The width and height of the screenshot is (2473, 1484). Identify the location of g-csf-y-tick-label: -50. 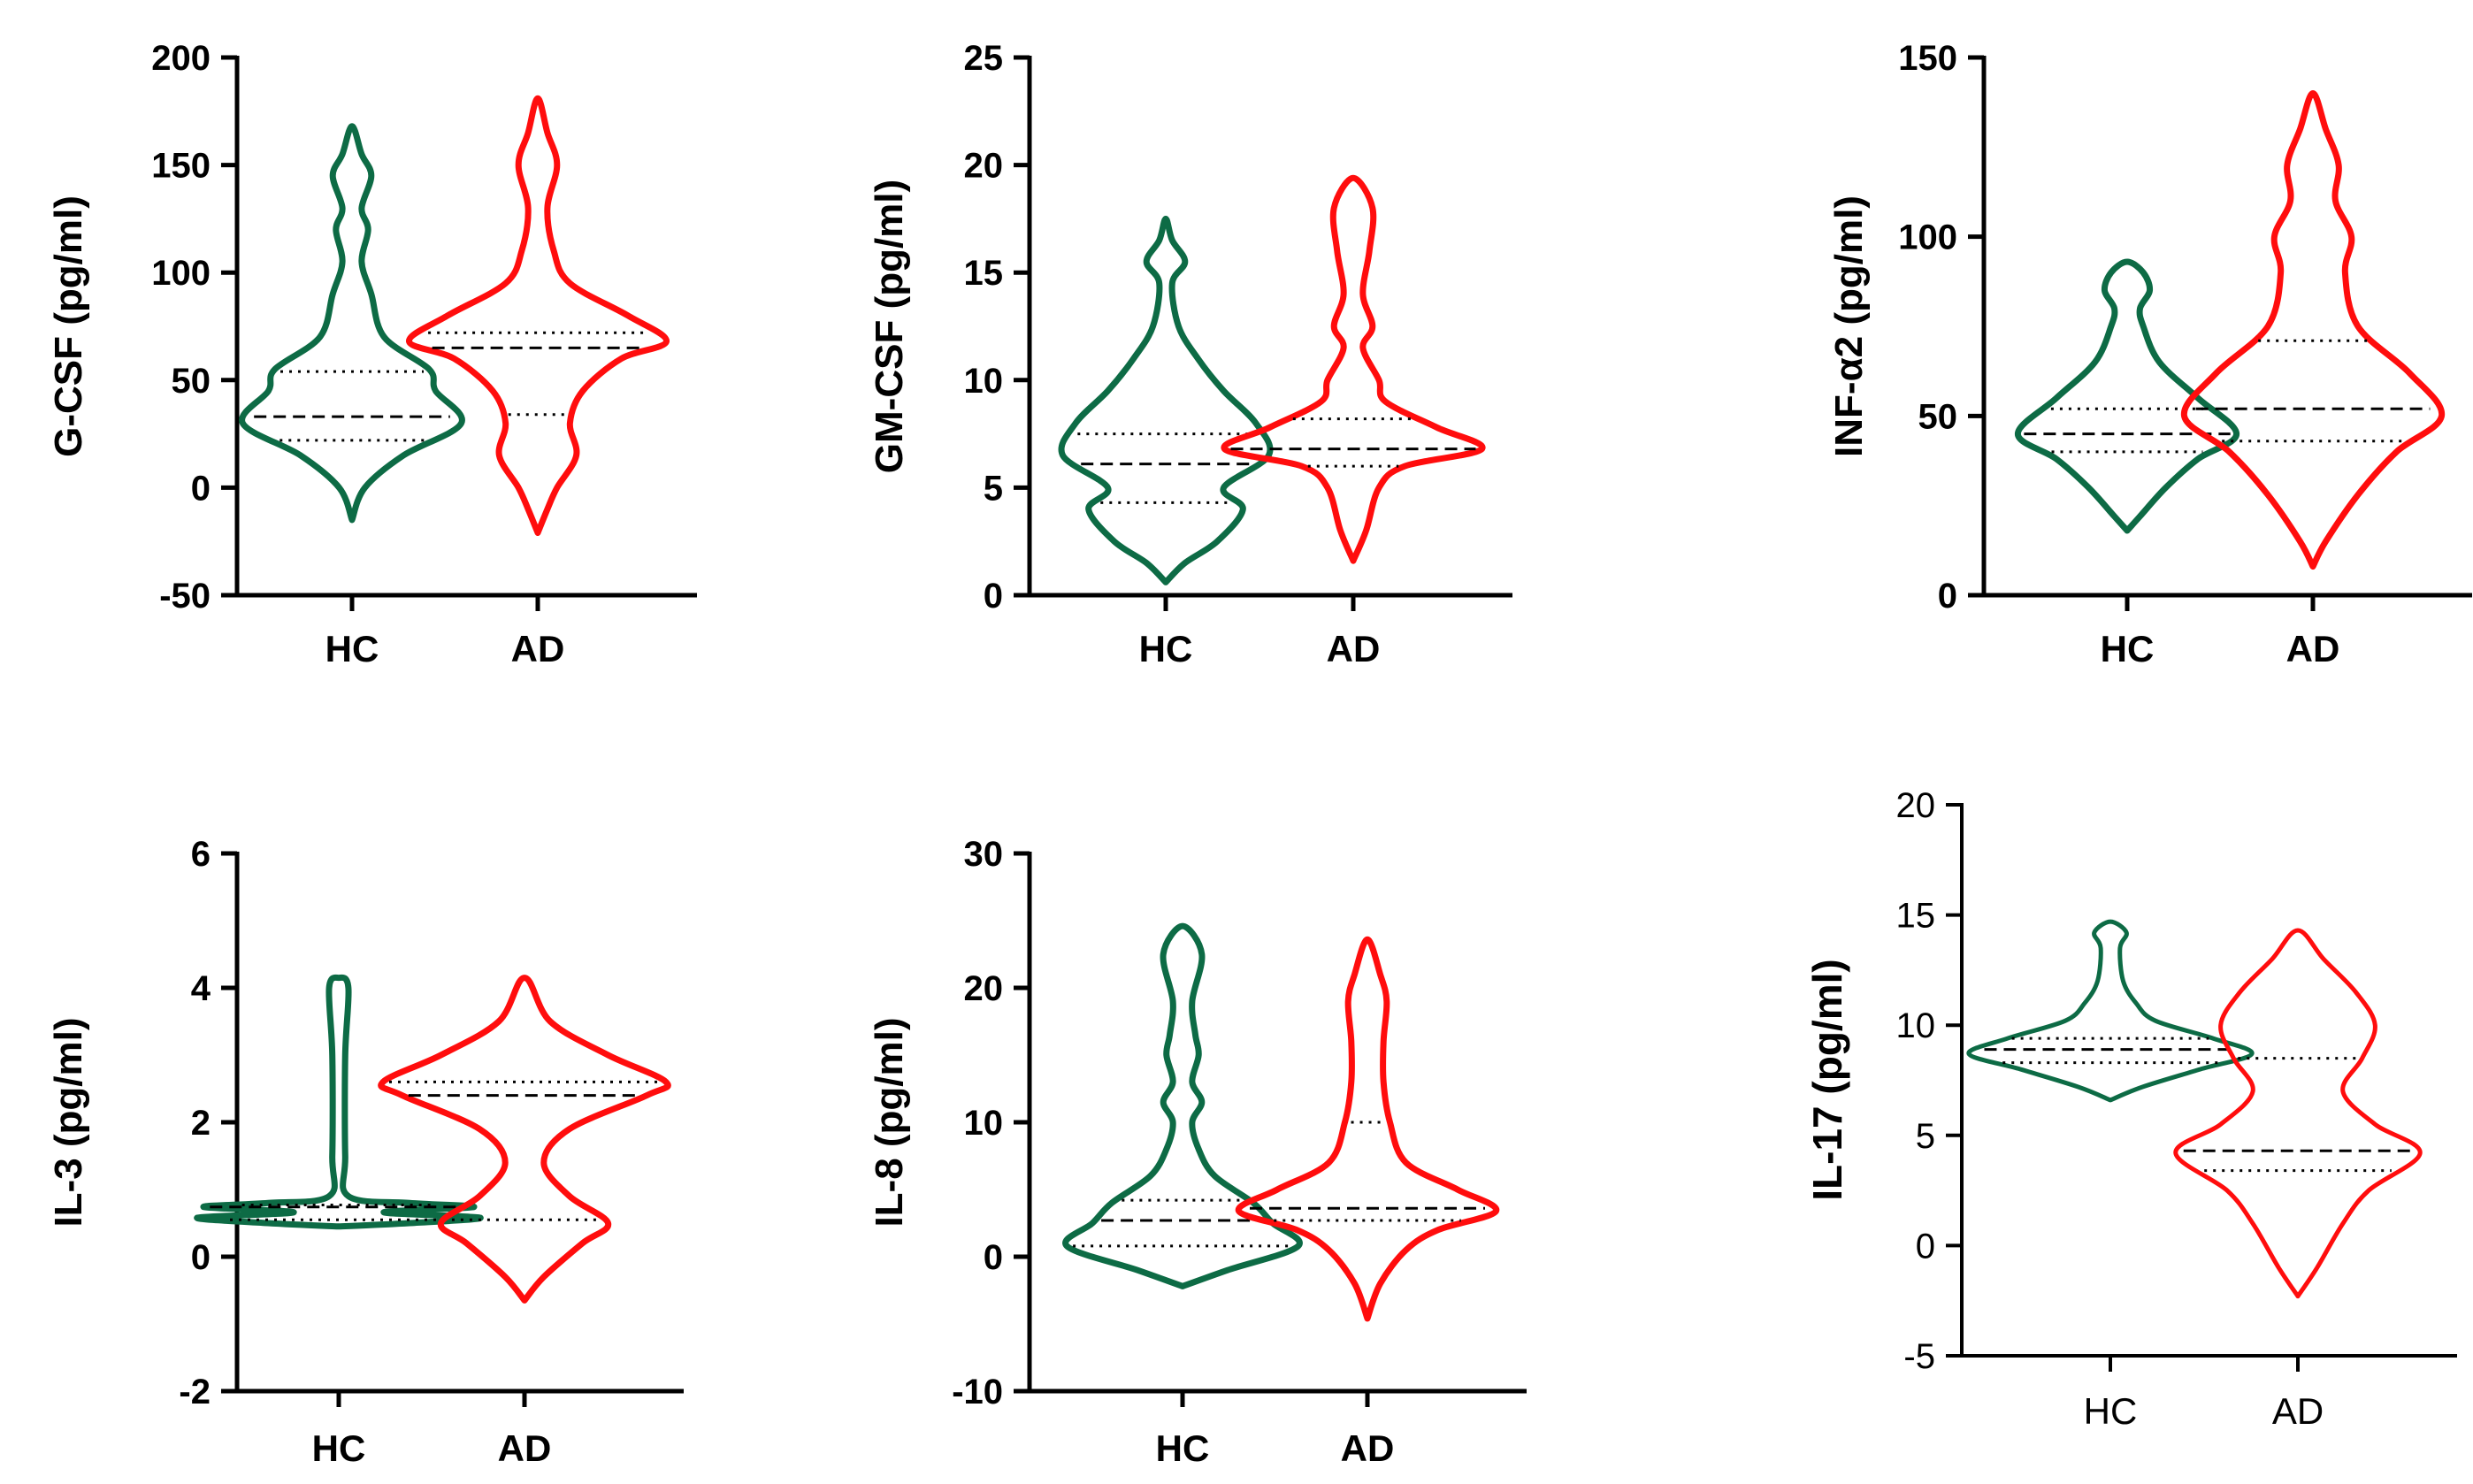
(185, 596).